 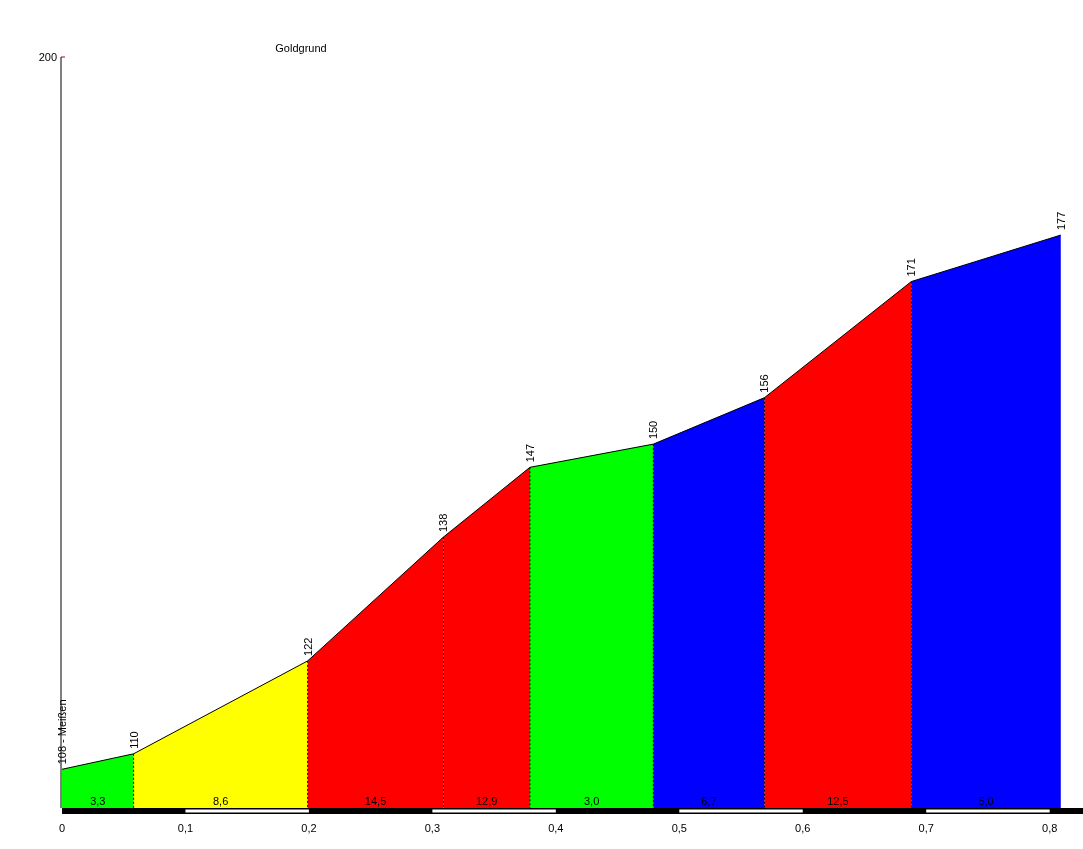 What do you see at coordinates (62, 732) in the screenshot?
I see `data-label: 108 - Meißen` at bounding box center [62, 732].